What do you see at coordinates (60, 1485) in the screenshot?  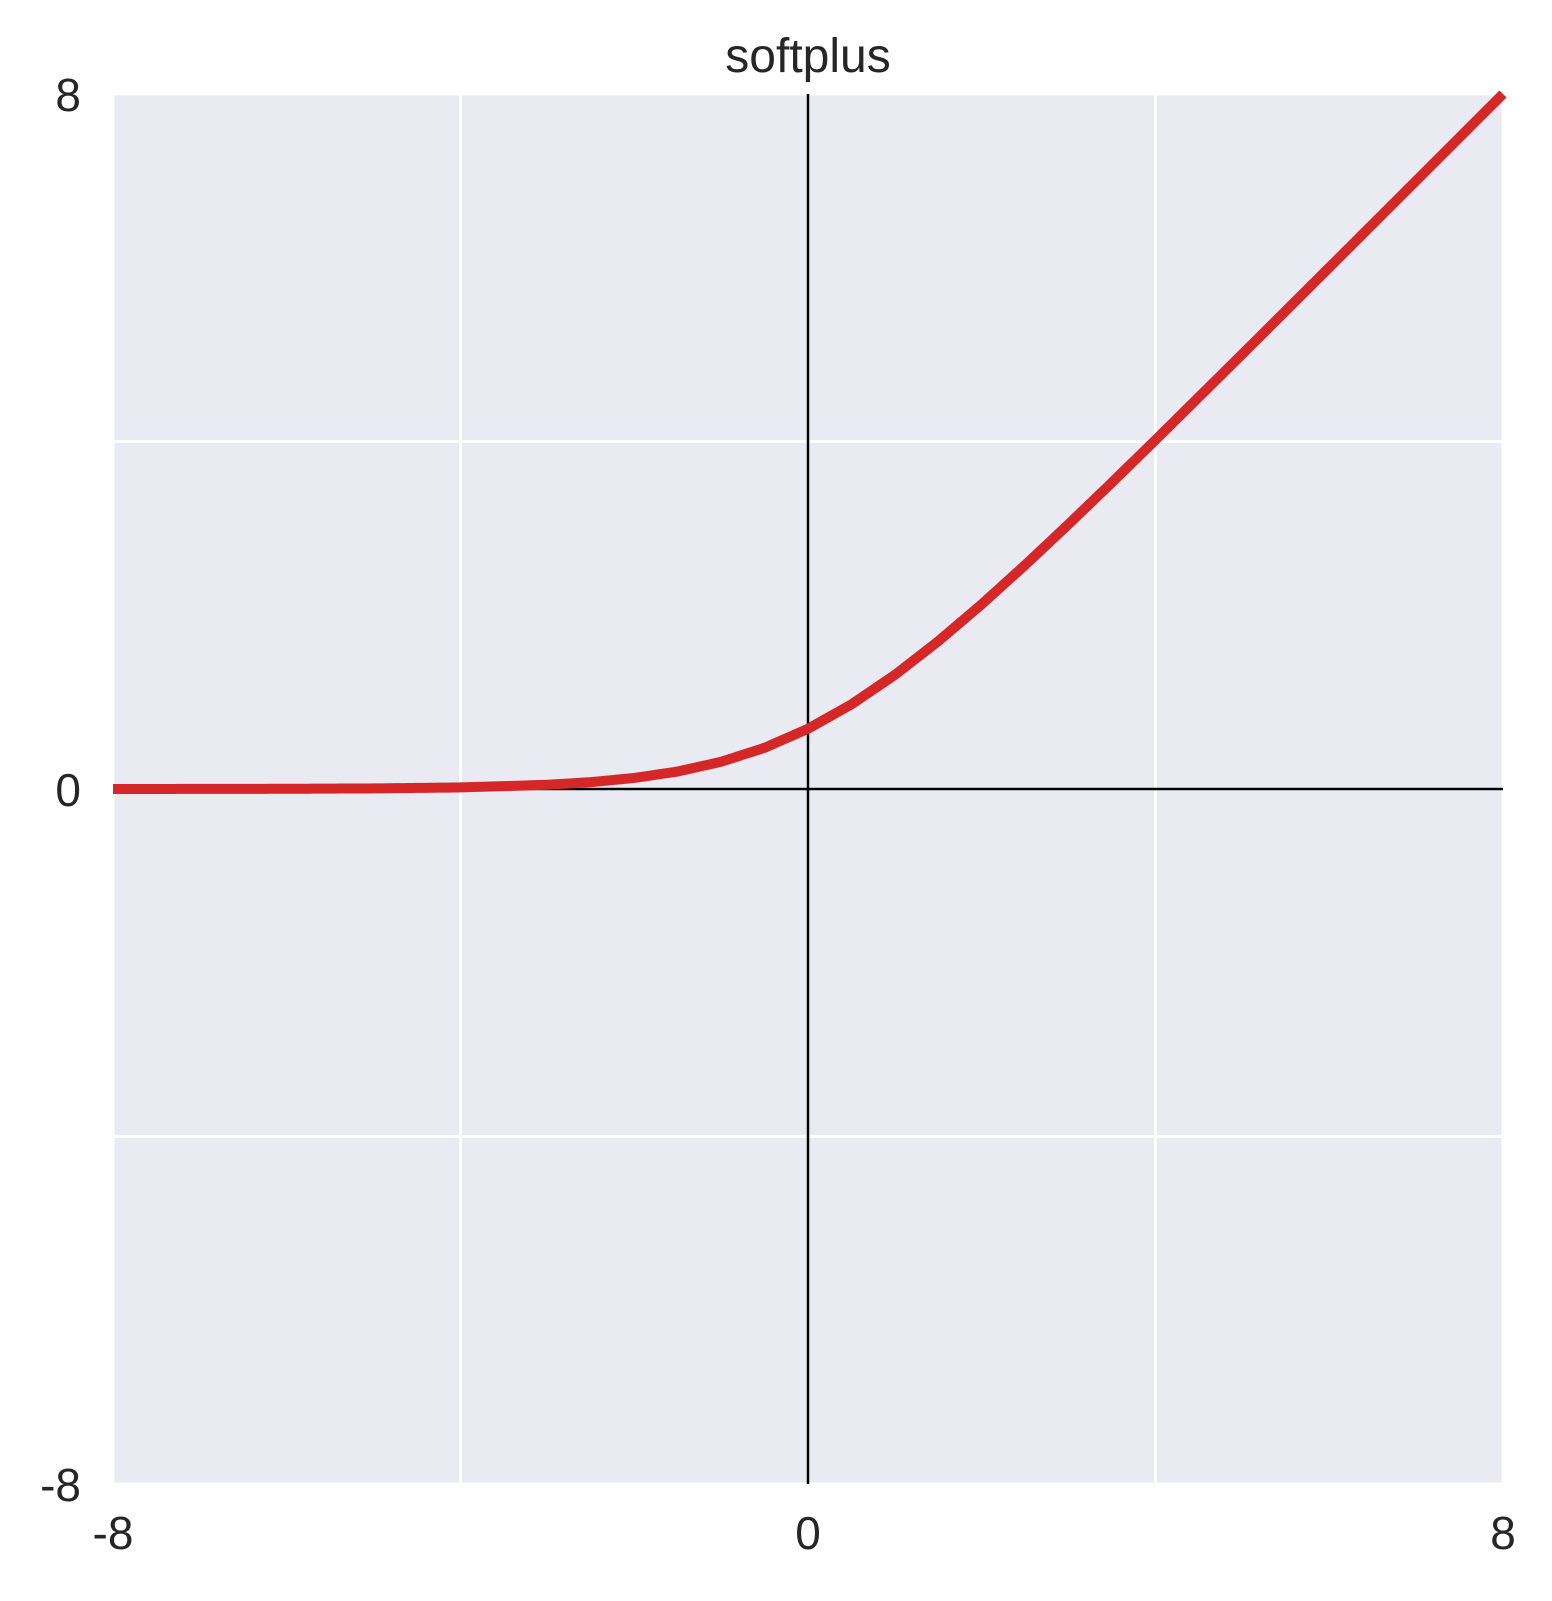 I see `y-tick-label-0: -8` at bounding box center [60, 1485].